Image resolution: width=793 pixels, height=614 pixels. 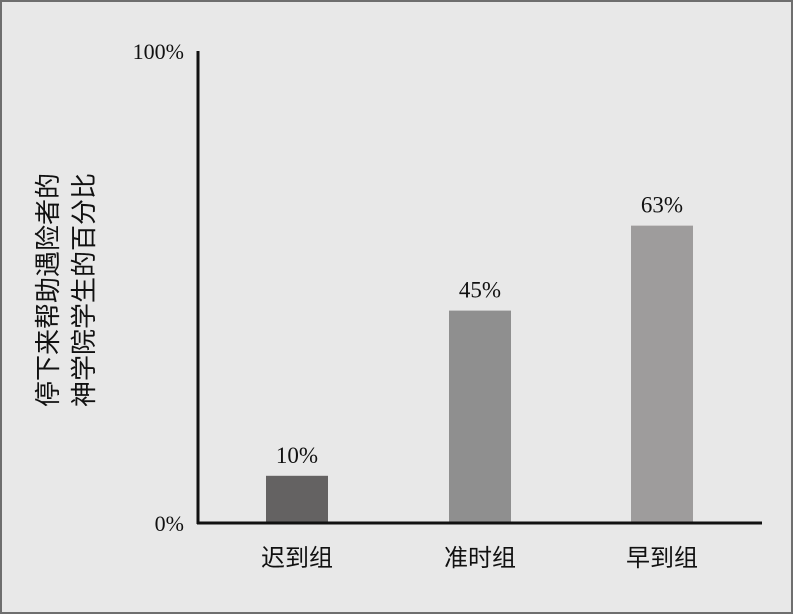 What do you see at coordinates (158, 51) in the screenshot?
I see `y-tick-label: 100%` at bounding box center [158, 51].